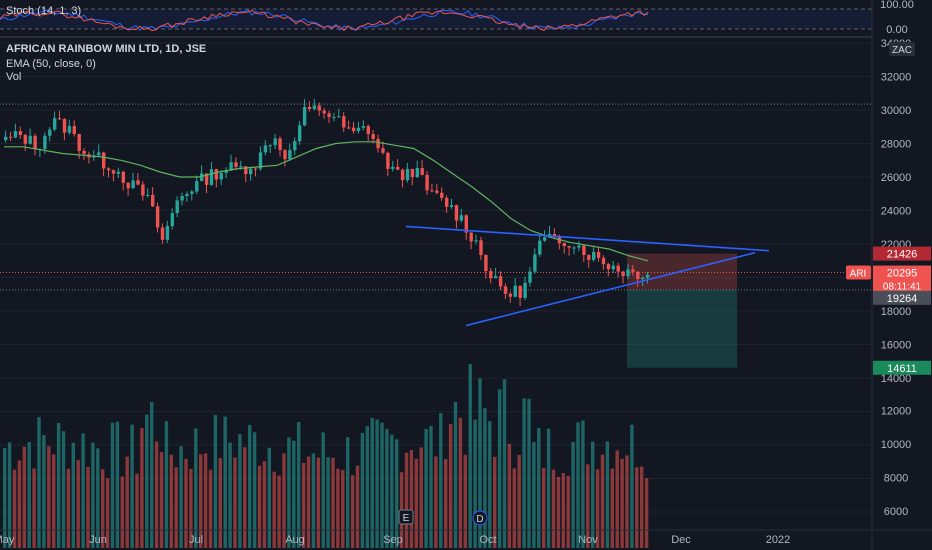  Describe the element at coordinates (14, 77) in the screenshot. I see `vol-label: Vol` at that location.